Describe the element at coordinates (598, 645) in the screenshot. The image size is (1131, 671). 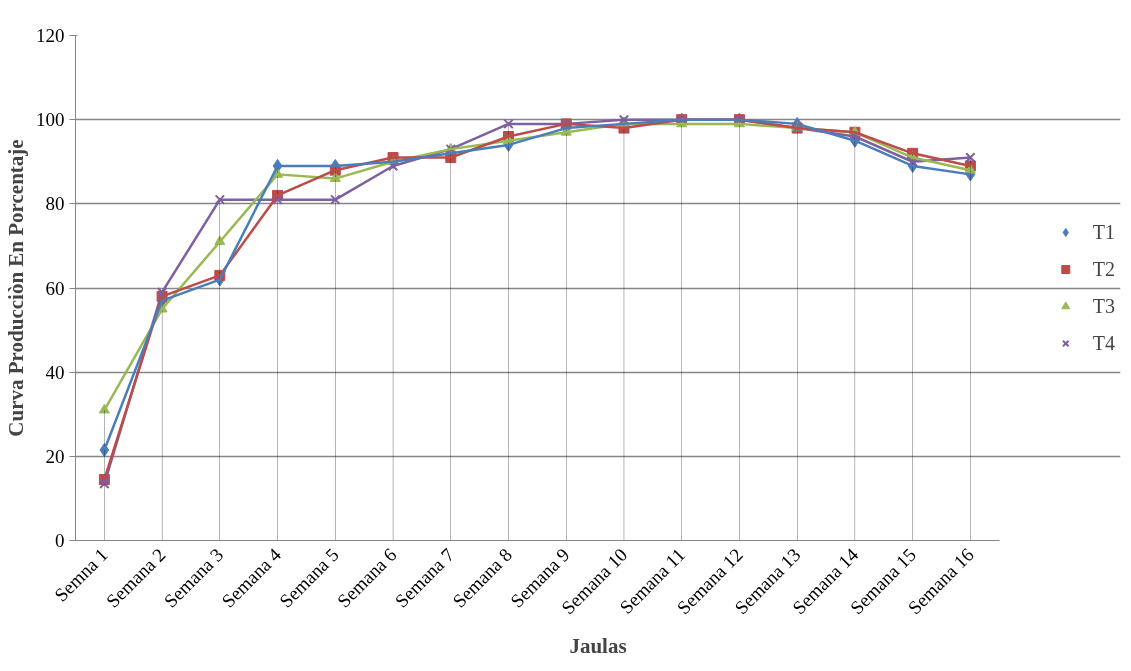
I see `x-axis-title: Jaulas` at that location.